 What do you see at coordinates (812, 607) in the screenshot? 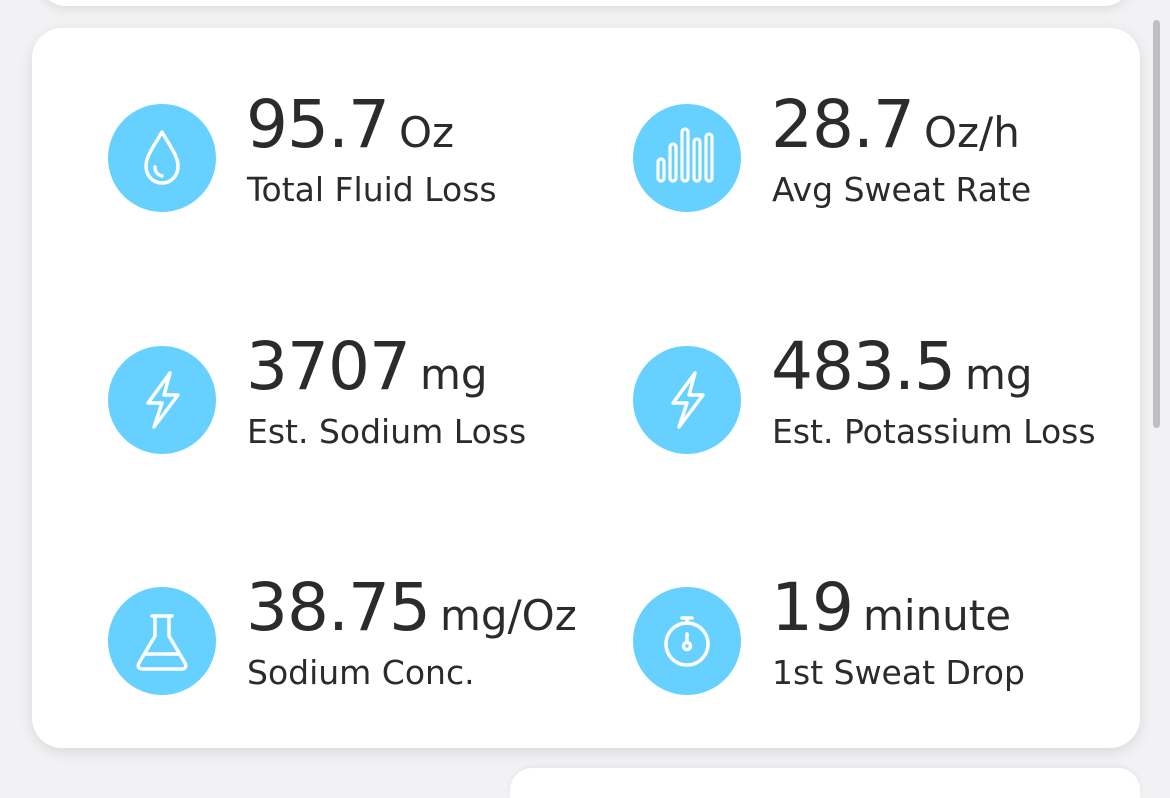
I see `stat-value: 19` at bounding box center [812, 607].